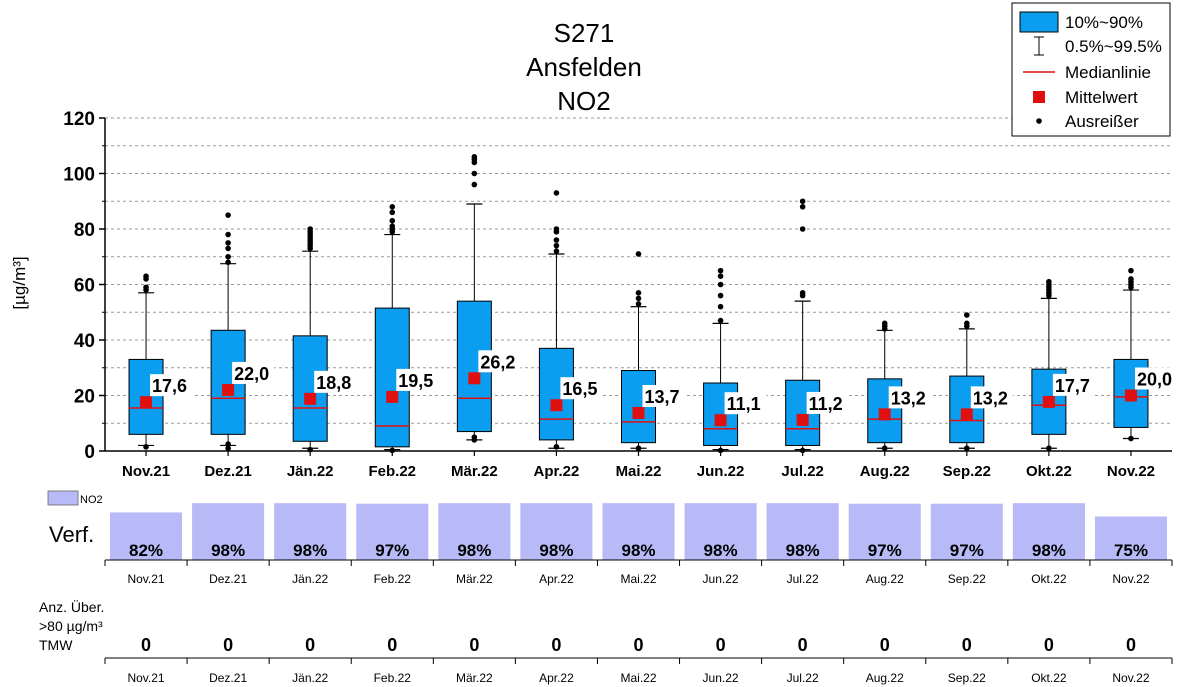  What do you see at coordinates (556, 579) in the screenshot?
I see `availability-category: Apr.22` at bounding box center [556, 579].